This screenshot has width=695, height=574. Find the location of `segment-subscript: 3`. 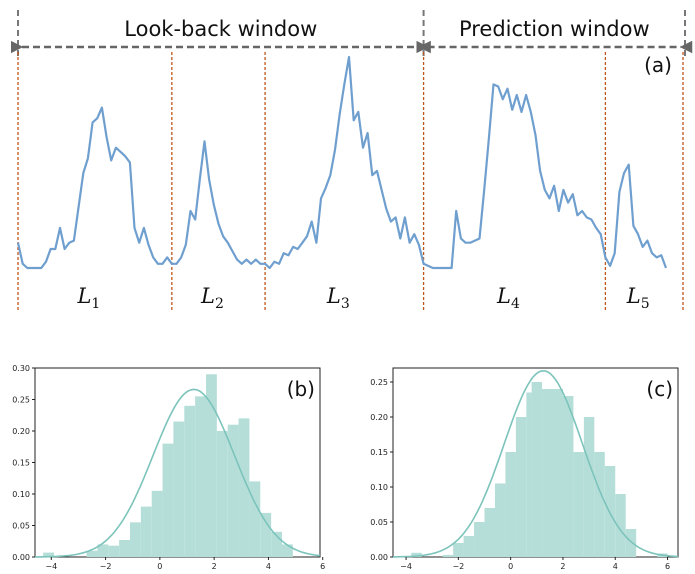

segment-subscript: 3 is located at coordinates (345, 304).